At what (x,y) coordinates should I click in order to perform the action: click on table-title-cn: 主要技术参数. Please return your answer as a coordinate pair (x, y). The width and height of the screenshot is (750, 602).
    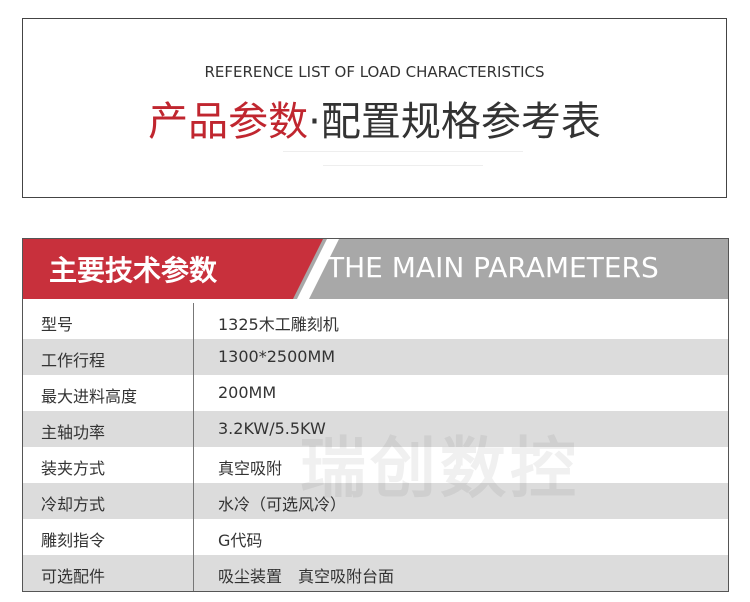
    Looking at the image, I should click on (133, 270).